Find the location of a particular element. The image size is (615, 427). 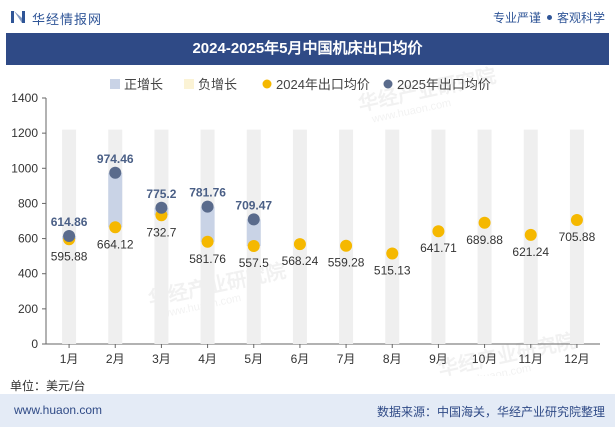

footer-source: 数据来源：中国海关，华经产业研究院整理 is located at coordinates (490, 412).